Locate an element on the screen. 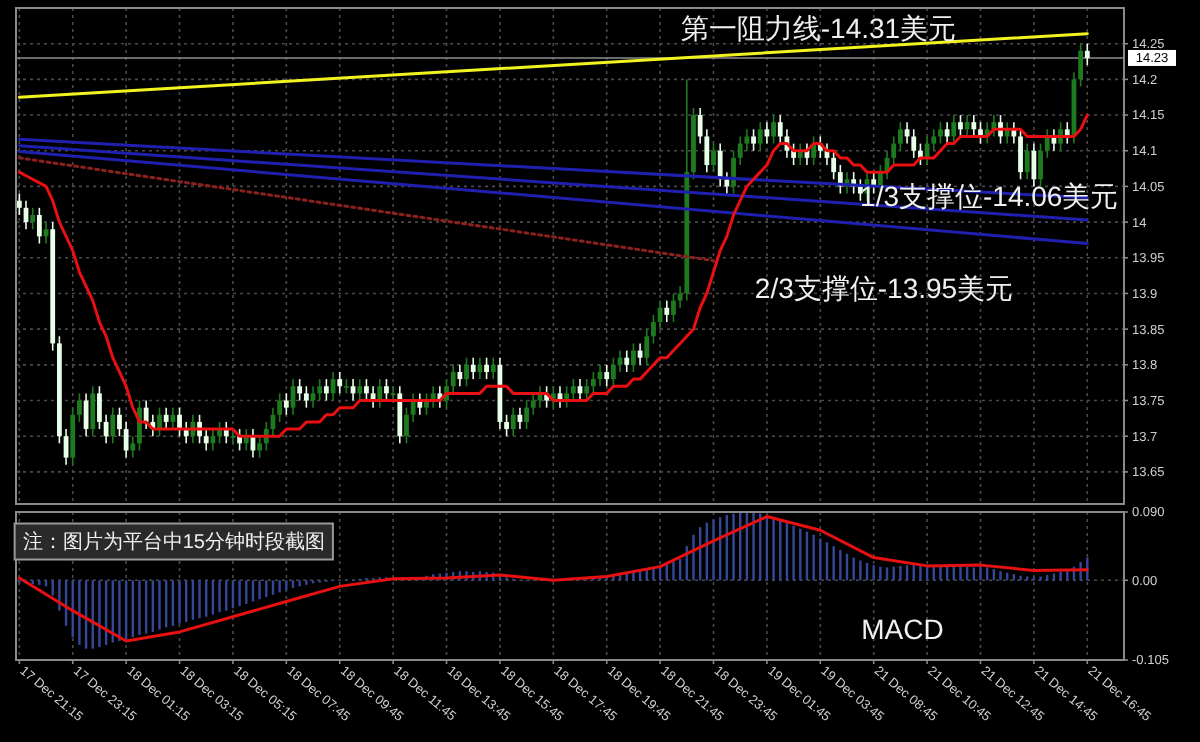 The height and width of the screenshot is (742, 1200). annotation: 注：图片为平台中15分钟时段截图 is located at coordinates (173, 541).